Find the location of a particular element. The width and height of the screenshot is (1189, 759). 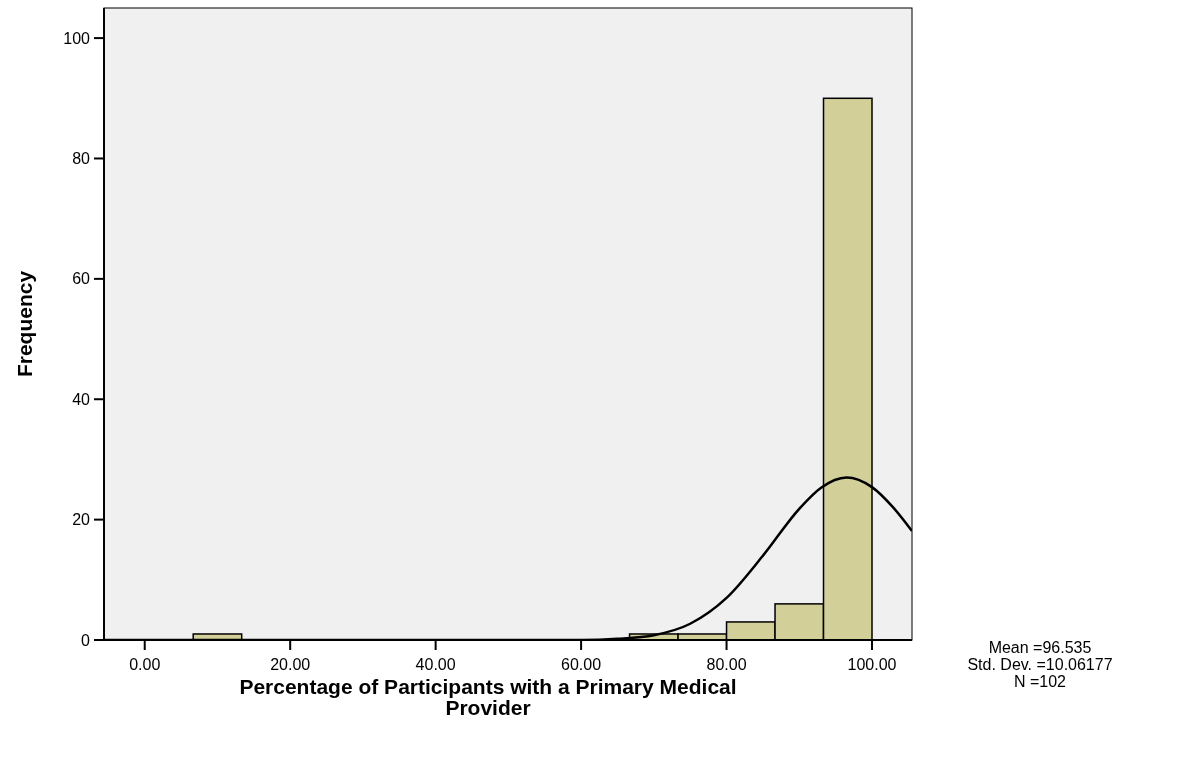

x-tick-label: 60.00 is located at coordinates (581, 664).